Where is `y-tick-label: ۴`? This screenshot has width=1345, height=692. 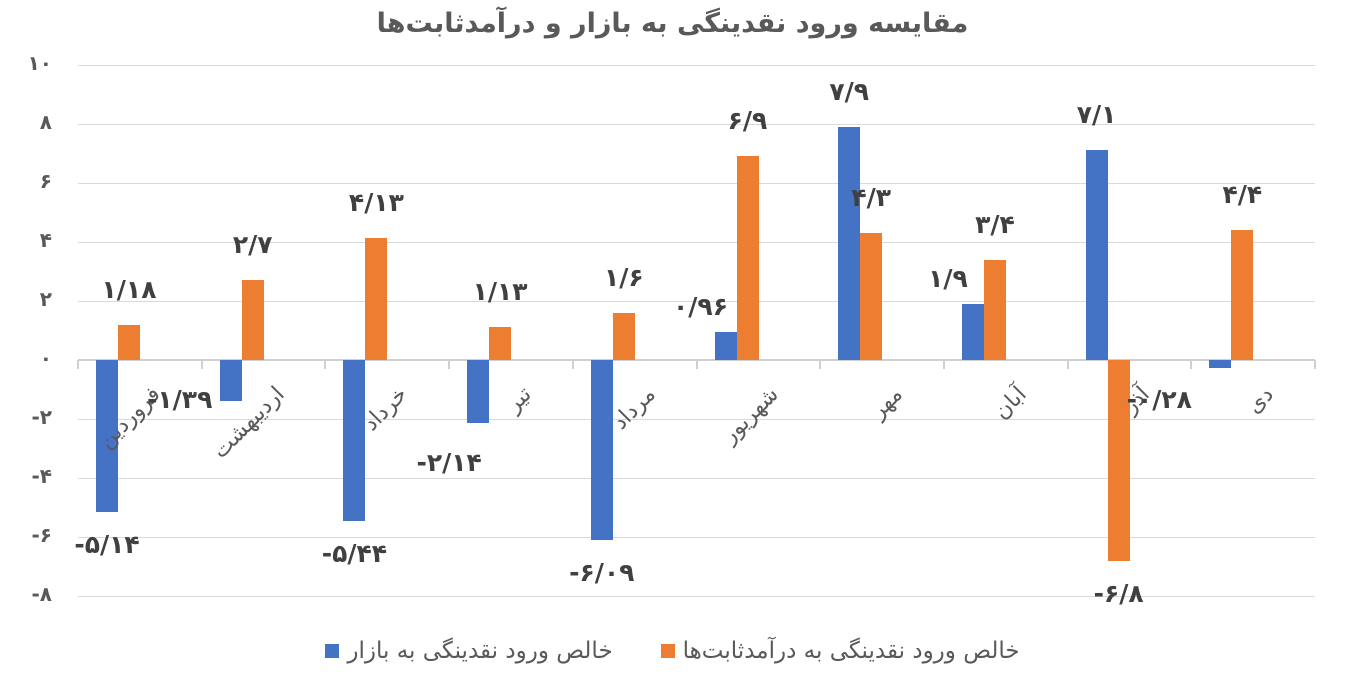 y-tick-label: ۴ is located at coordinates (45, 239).